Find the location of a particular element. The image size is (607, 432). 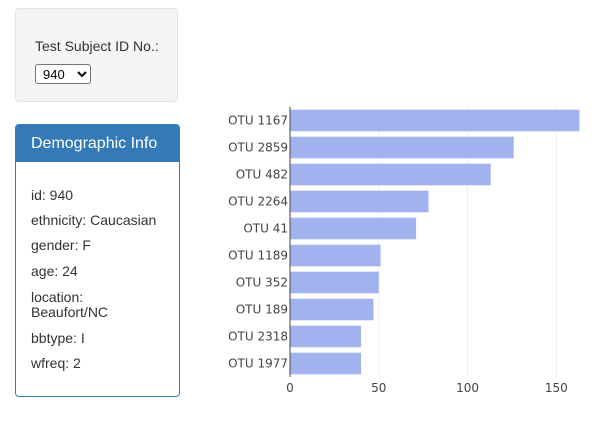

y-tick-label: OTU 1167 is located at coordinates (258, 121).